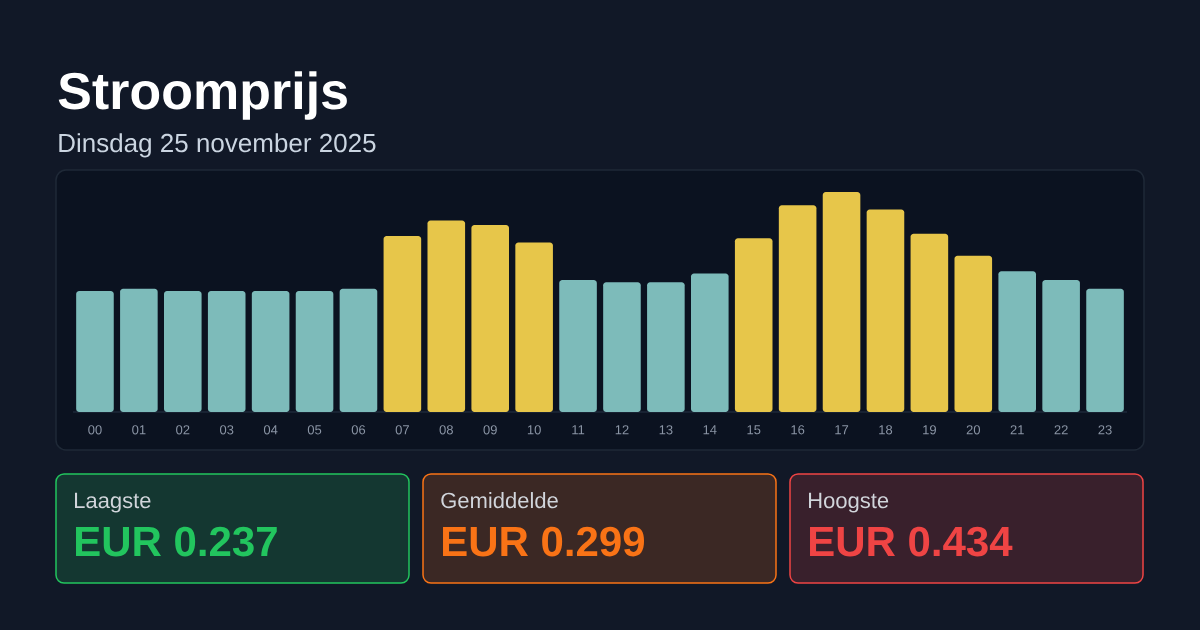  I want to click on chart-subtitle: Dinsdag 25 november 2025, so click(217, 145).